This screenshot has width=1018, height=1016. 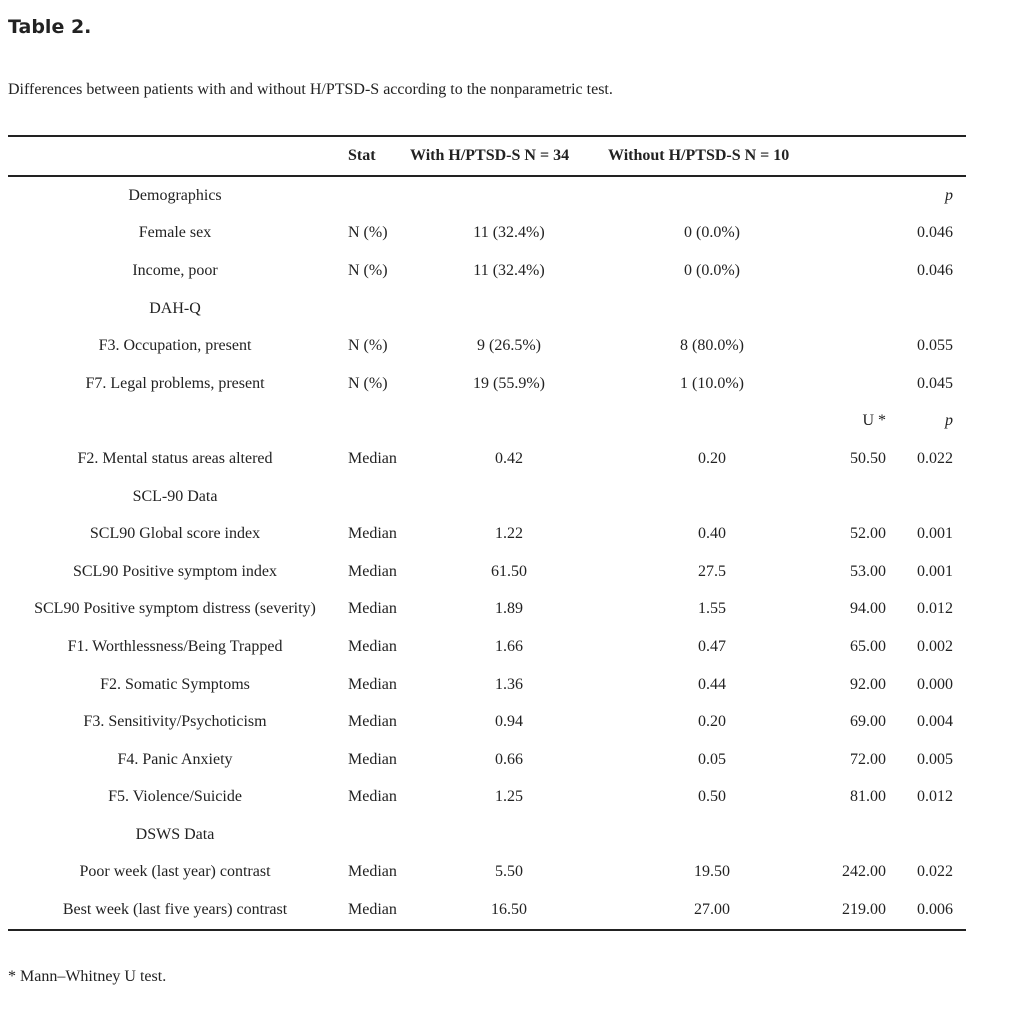 What do you see at coordinates (175, 797) in the screenshot?
I see `row-label: F5. Violence/Suicide` at bounding box center [175, 797].